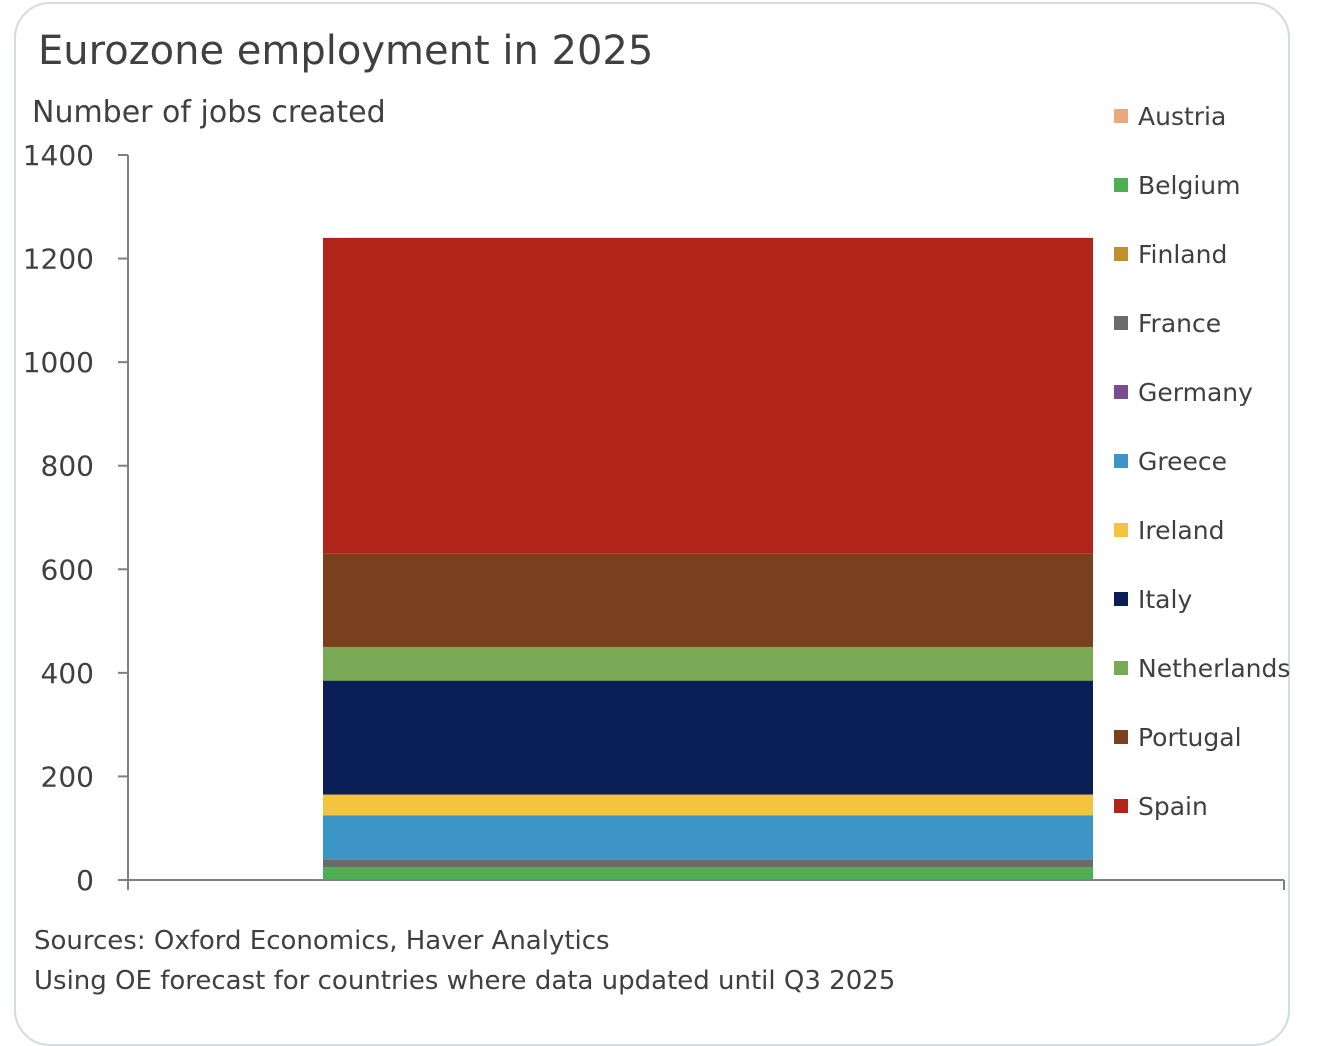 The image size is (1320, 1046). Describe the element at coordinates (708, 737) in the screenshot. I see `bar-segment-italy` at that location.